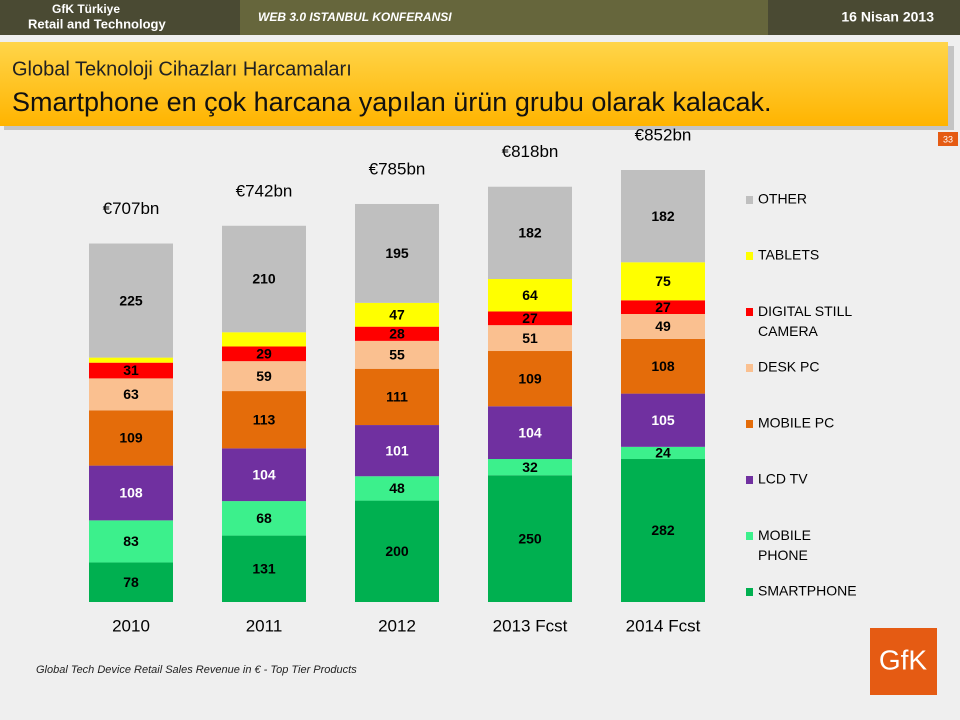  I want to click on header-right, so click(864, 17).